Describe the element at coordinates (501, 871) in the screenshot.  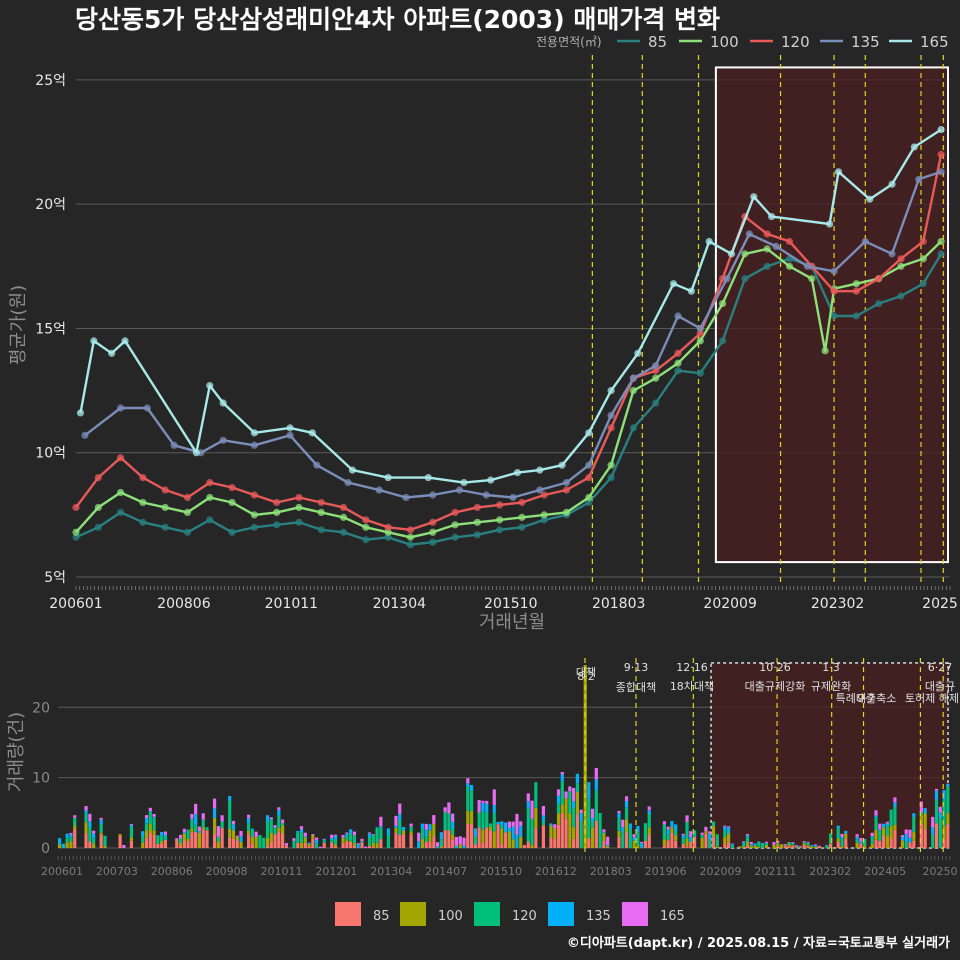
I see `volume-x-tick-label: 201510` at that location.